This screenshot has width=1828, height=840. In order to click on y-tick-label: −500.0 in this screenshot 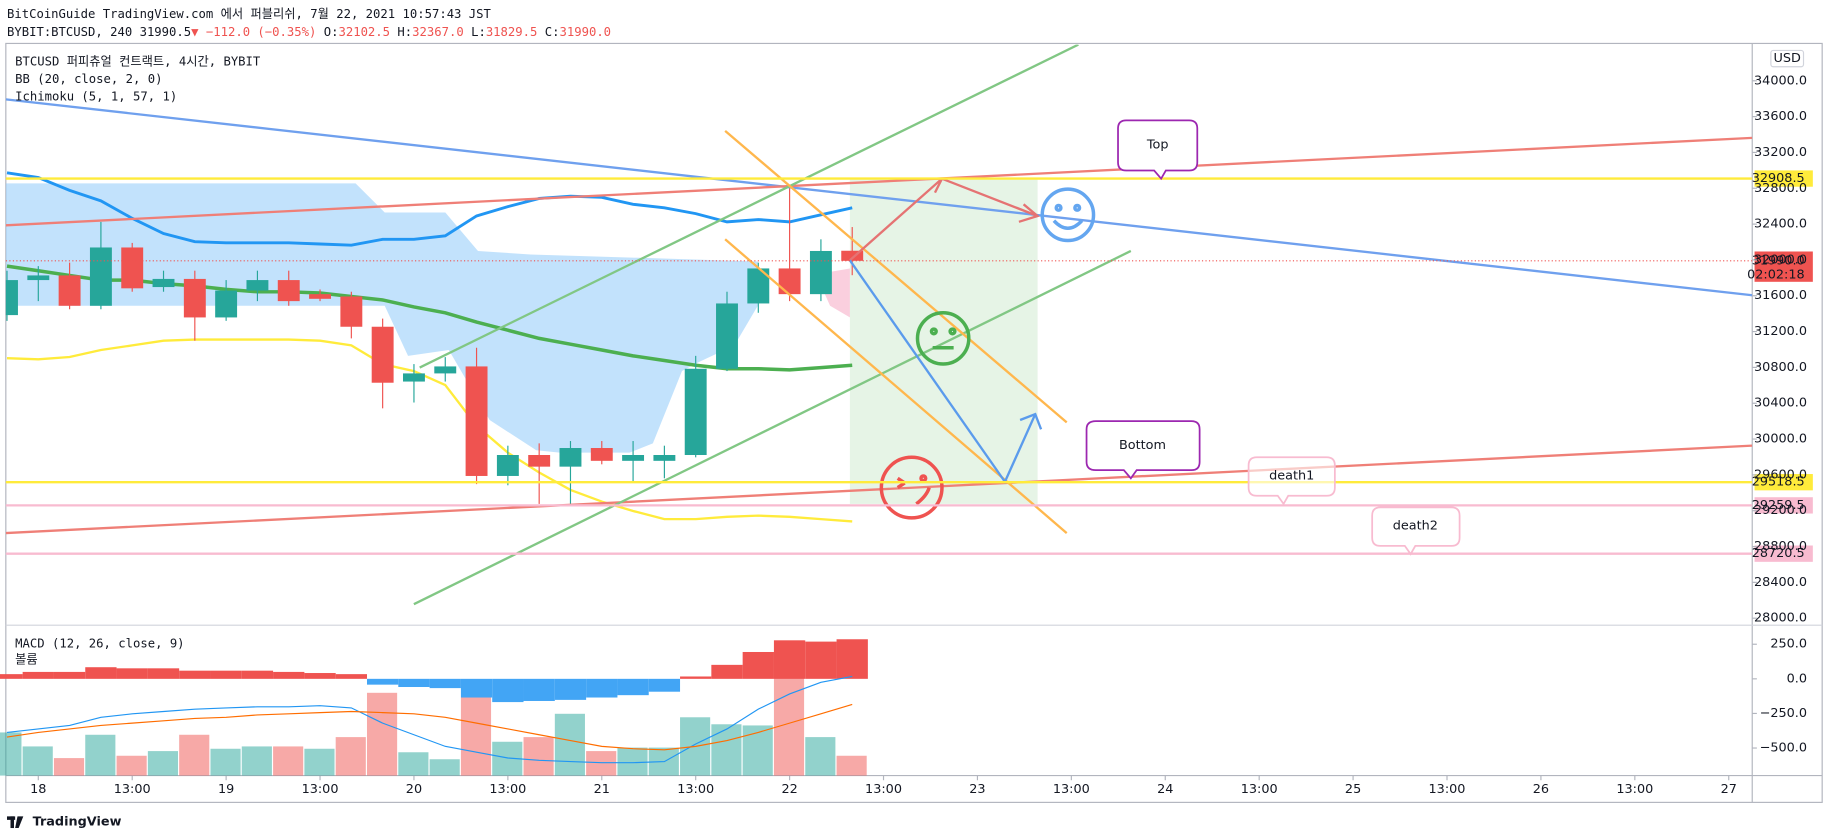, I will do `click(1783, 748)`.